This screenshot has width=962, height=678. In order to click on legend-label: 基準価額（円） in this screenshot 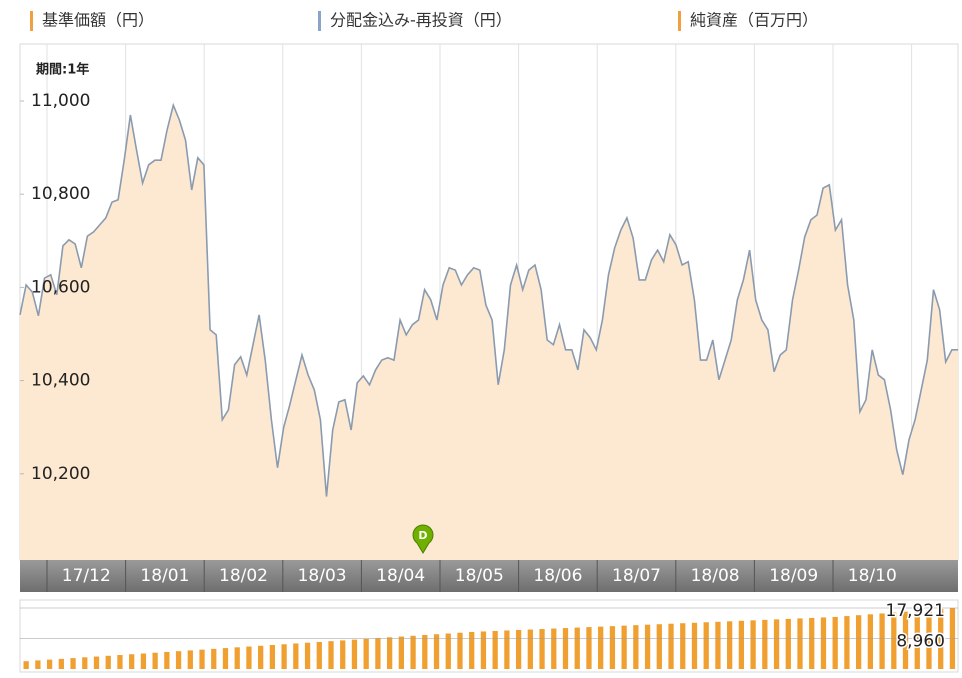, I will do `click(98, 20)`.